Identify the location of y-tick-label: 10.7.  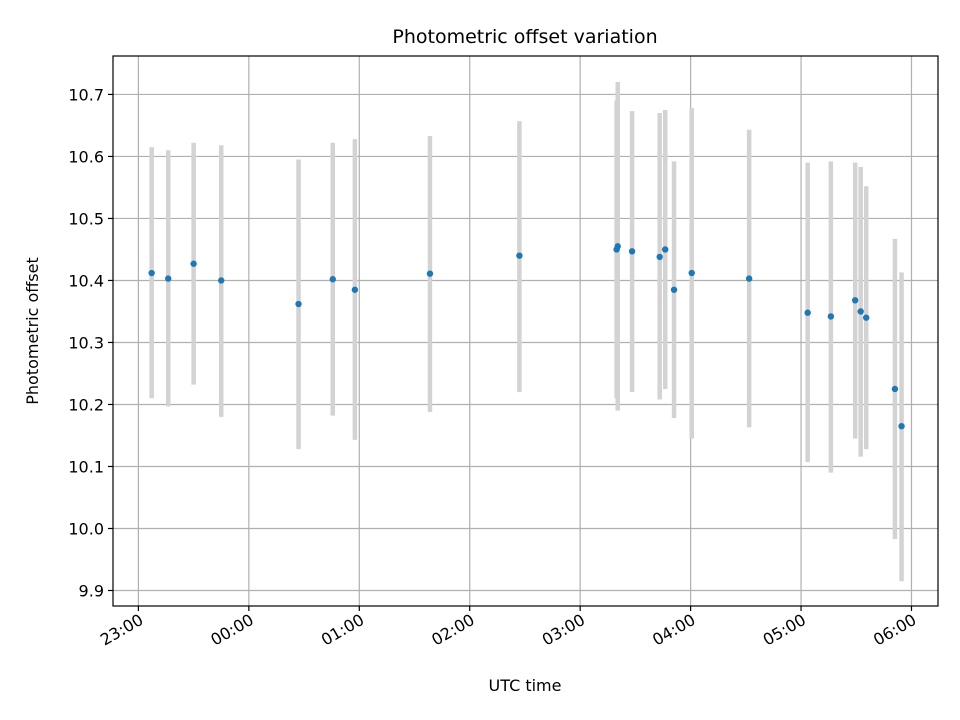
(86, 94).